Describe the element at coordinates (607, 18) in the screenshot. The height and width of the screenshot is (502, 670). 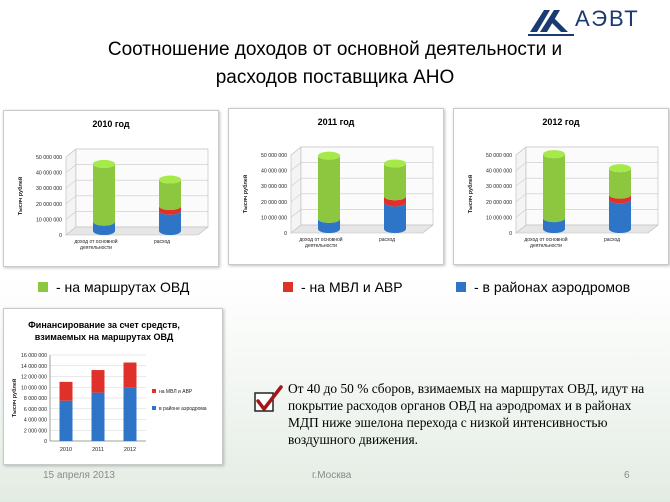
I see `logo-text: АЭВТ` at that location.